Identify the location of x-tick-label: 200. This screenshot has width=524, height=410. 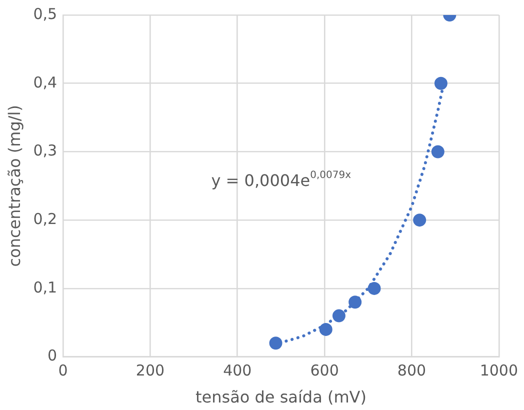
(150, 371).